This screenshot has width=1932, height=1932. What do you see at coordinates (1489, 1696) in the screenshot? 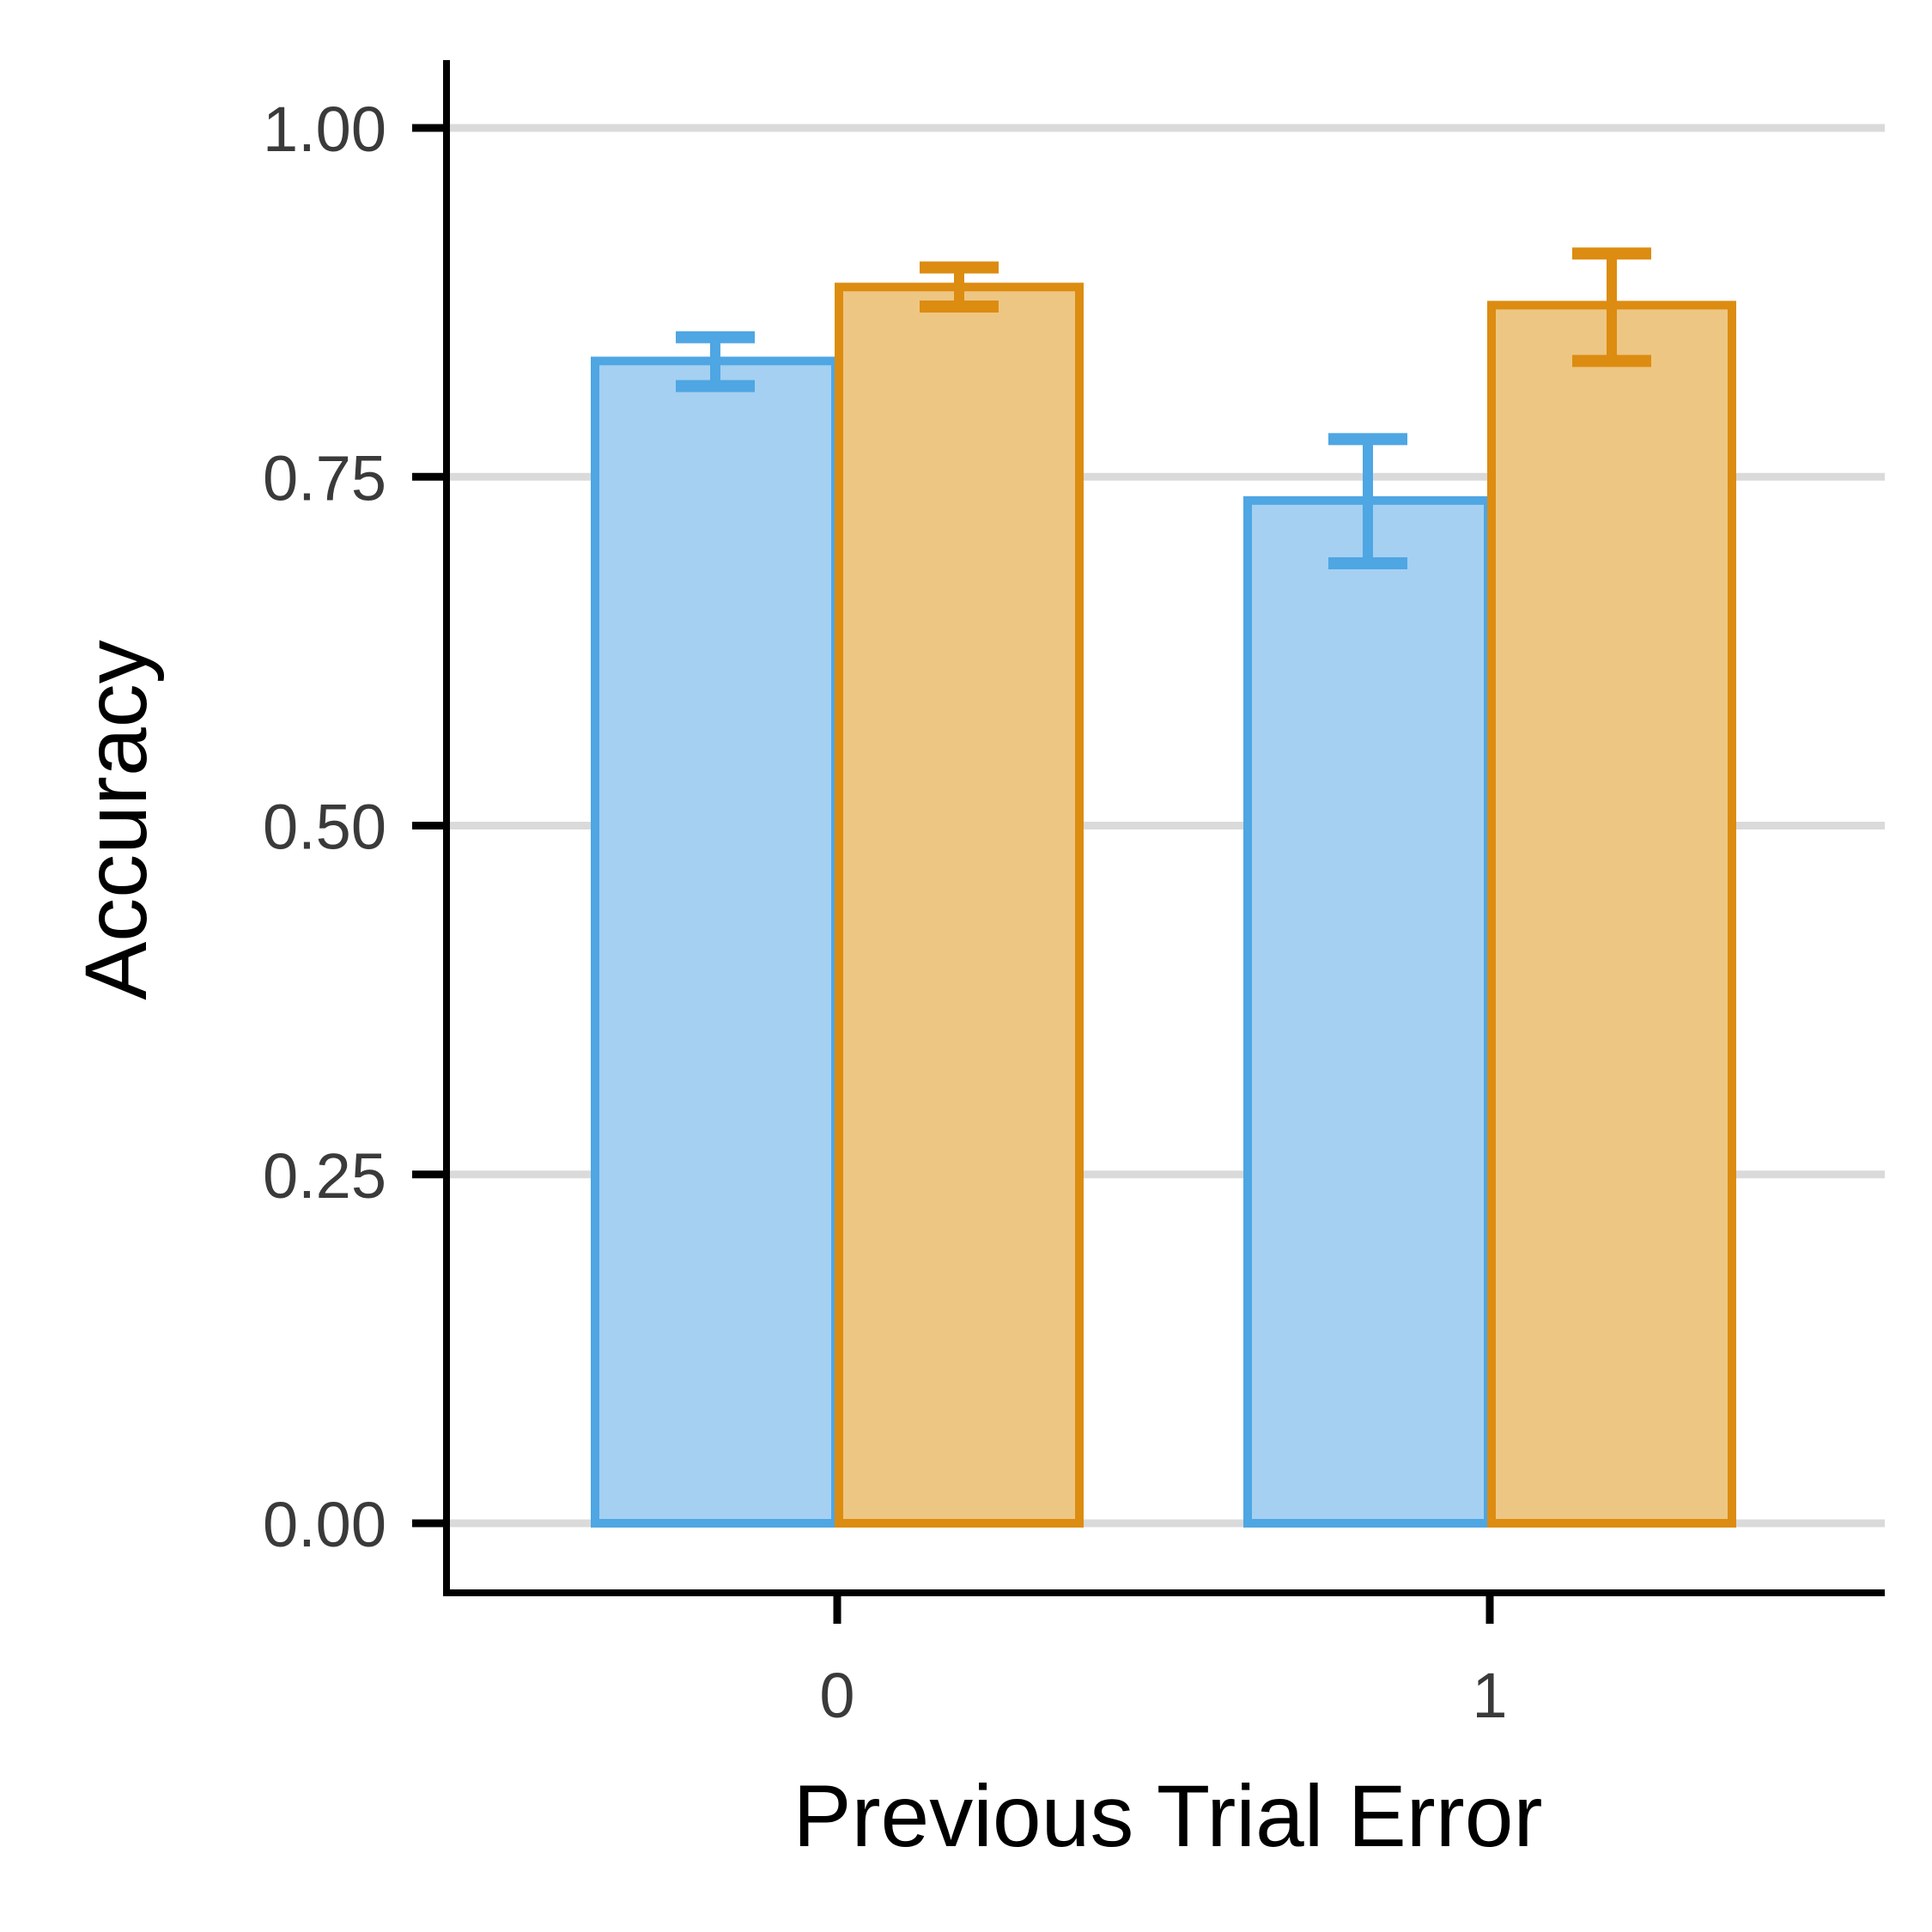
I see `x-tick-label: 1` at bounding box center [1489, 1696].